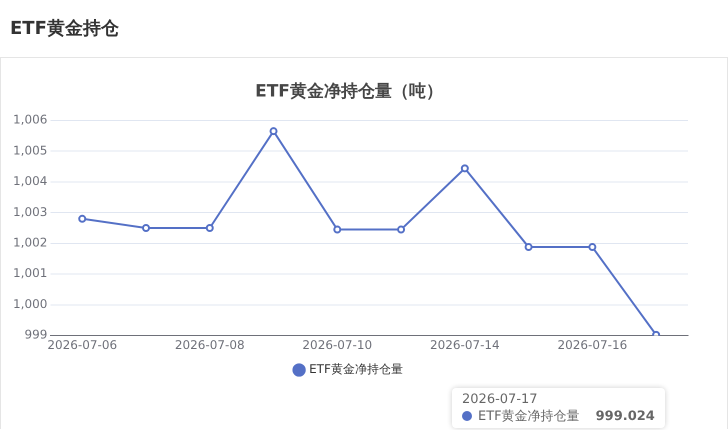  I want to click on legend-label: ETF黄金净持仓量, so click(356, 369).